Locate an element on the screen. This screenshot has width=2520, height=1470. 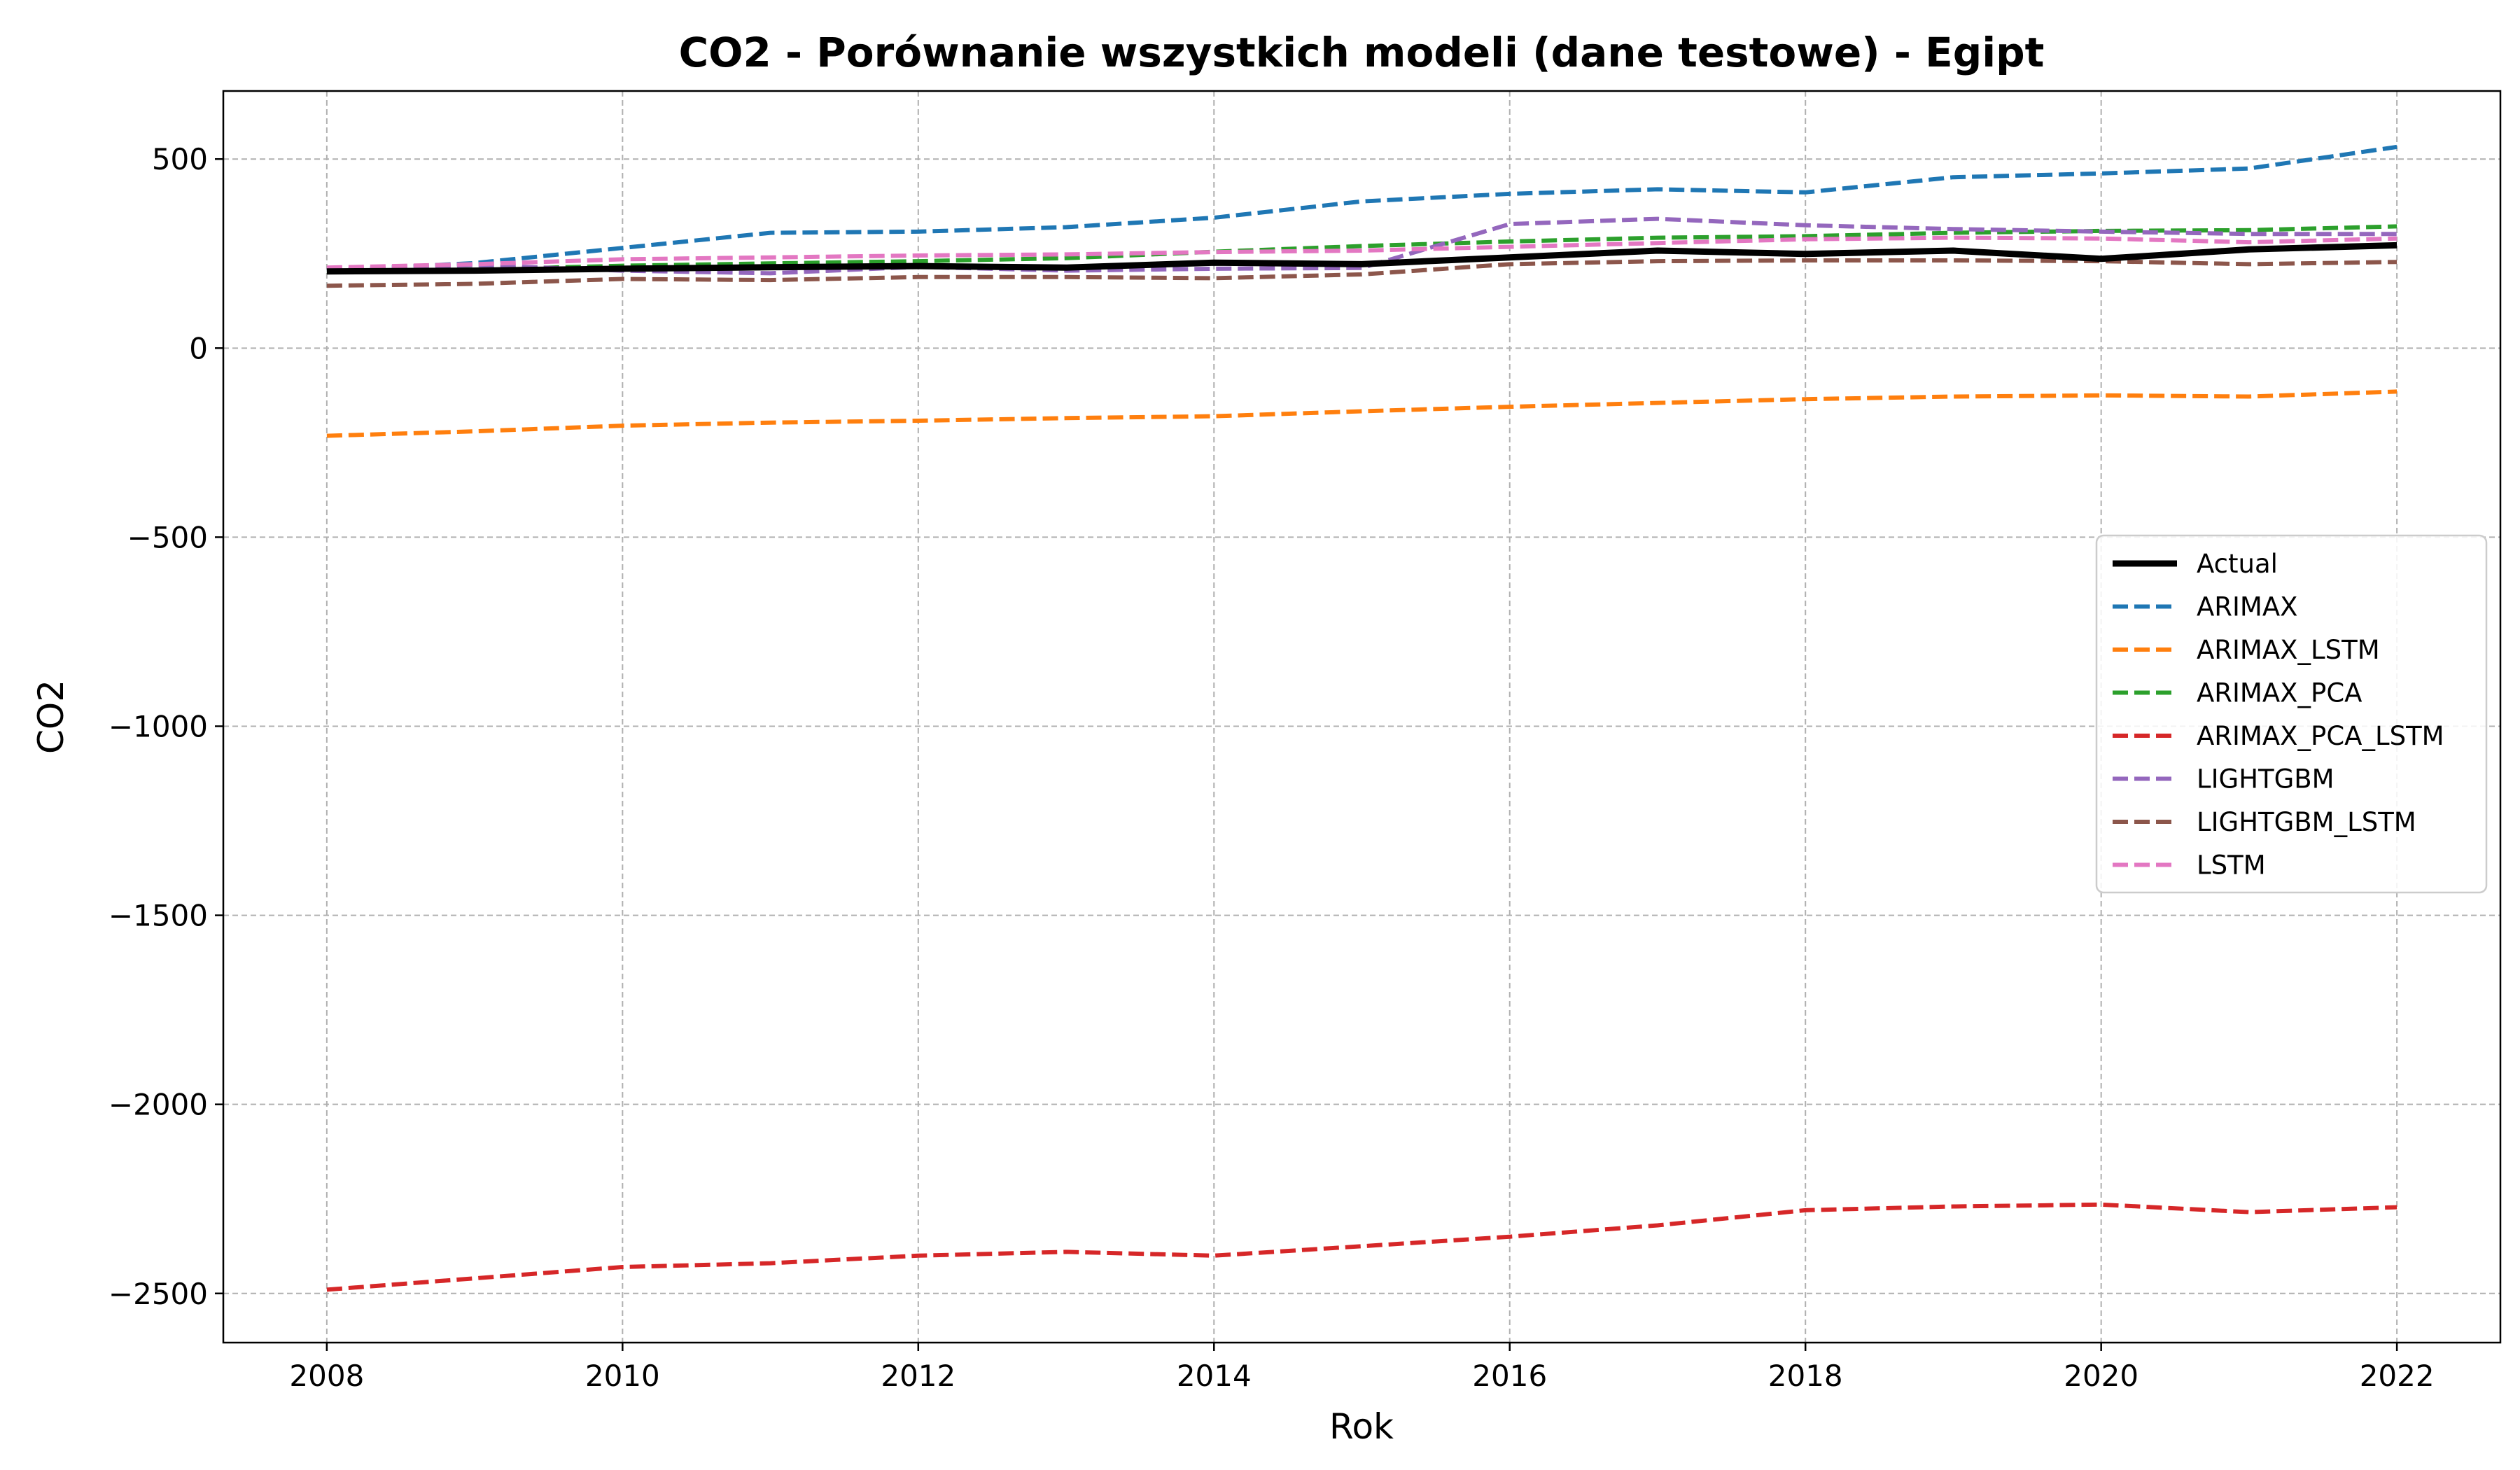
legend-label: Actual is located at coordinates (2237, 564).